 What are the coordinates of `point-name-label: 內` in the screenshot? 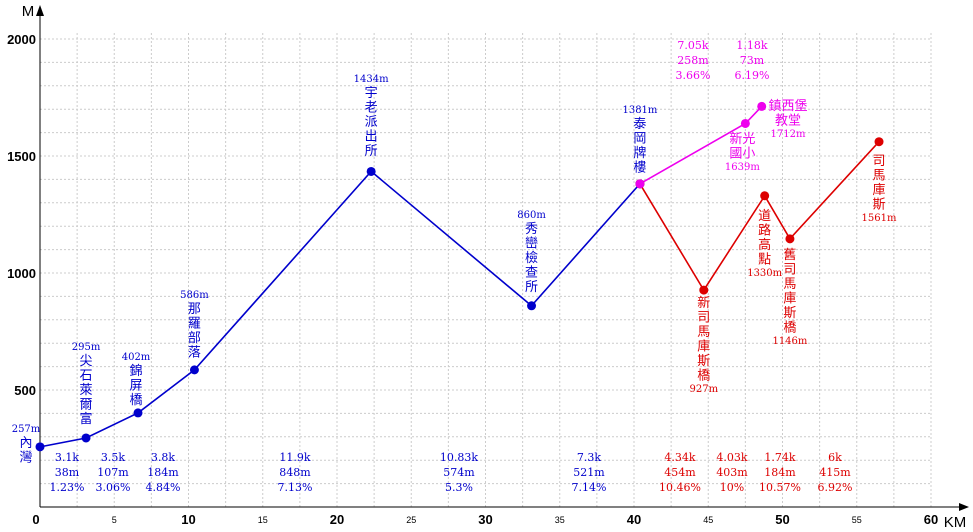 It's located at (25, 443).